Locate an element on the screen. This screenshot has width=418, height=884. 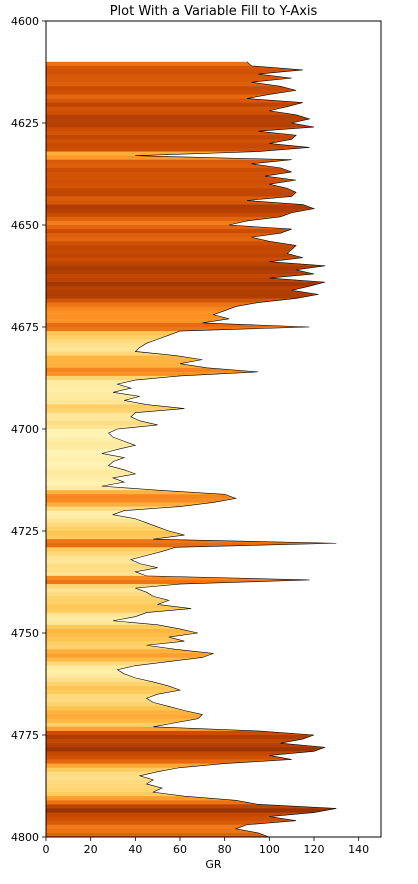
y-tick-label: 4725 is located at coordinates (25, 531).